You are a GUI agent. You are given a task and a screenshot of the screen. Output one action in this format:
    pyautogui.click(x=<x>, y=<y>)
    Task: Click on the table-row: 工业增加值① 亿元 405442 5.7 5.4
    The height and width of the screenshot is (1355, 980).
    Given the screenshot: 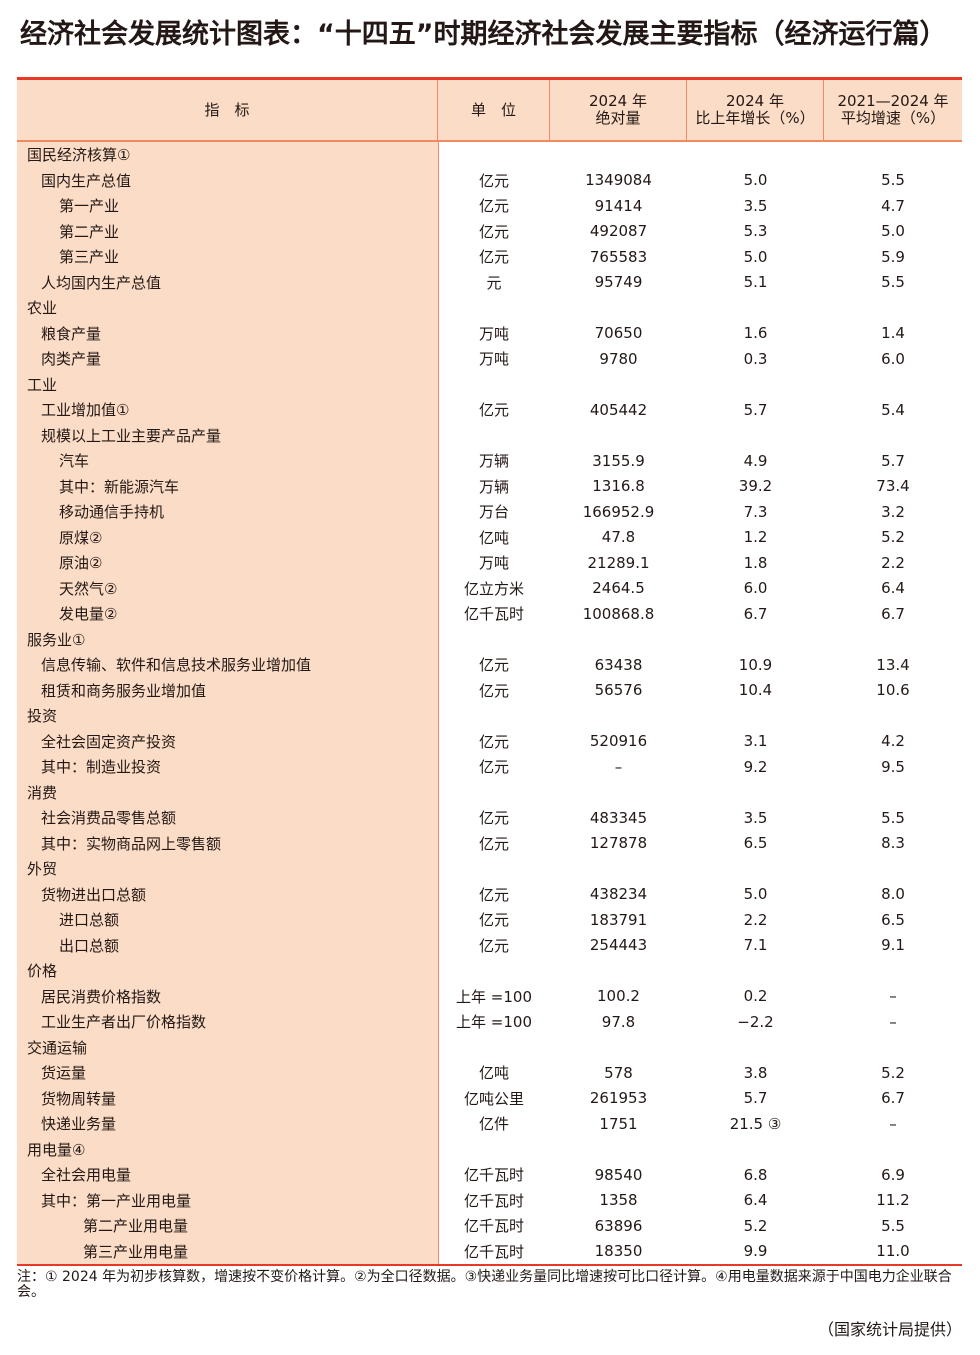 What is the action you would take?
    pyautogui.click(x=489, y=410)
    